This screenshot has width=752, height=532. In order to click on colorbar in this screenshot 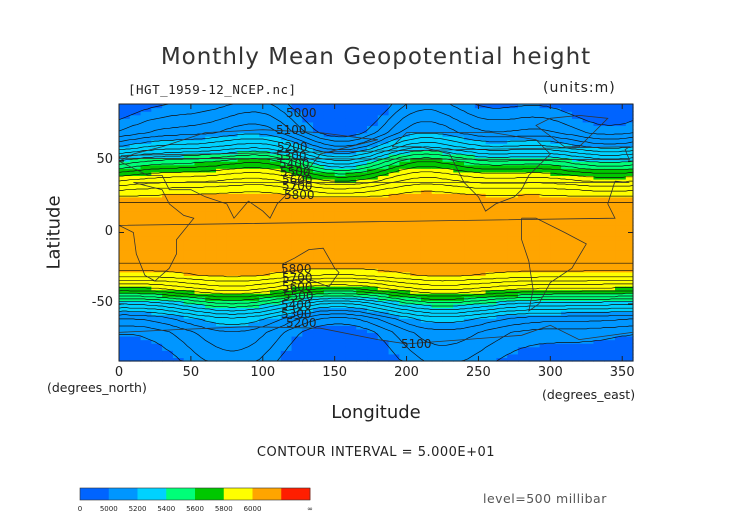, I will do `click(195, 494)`.